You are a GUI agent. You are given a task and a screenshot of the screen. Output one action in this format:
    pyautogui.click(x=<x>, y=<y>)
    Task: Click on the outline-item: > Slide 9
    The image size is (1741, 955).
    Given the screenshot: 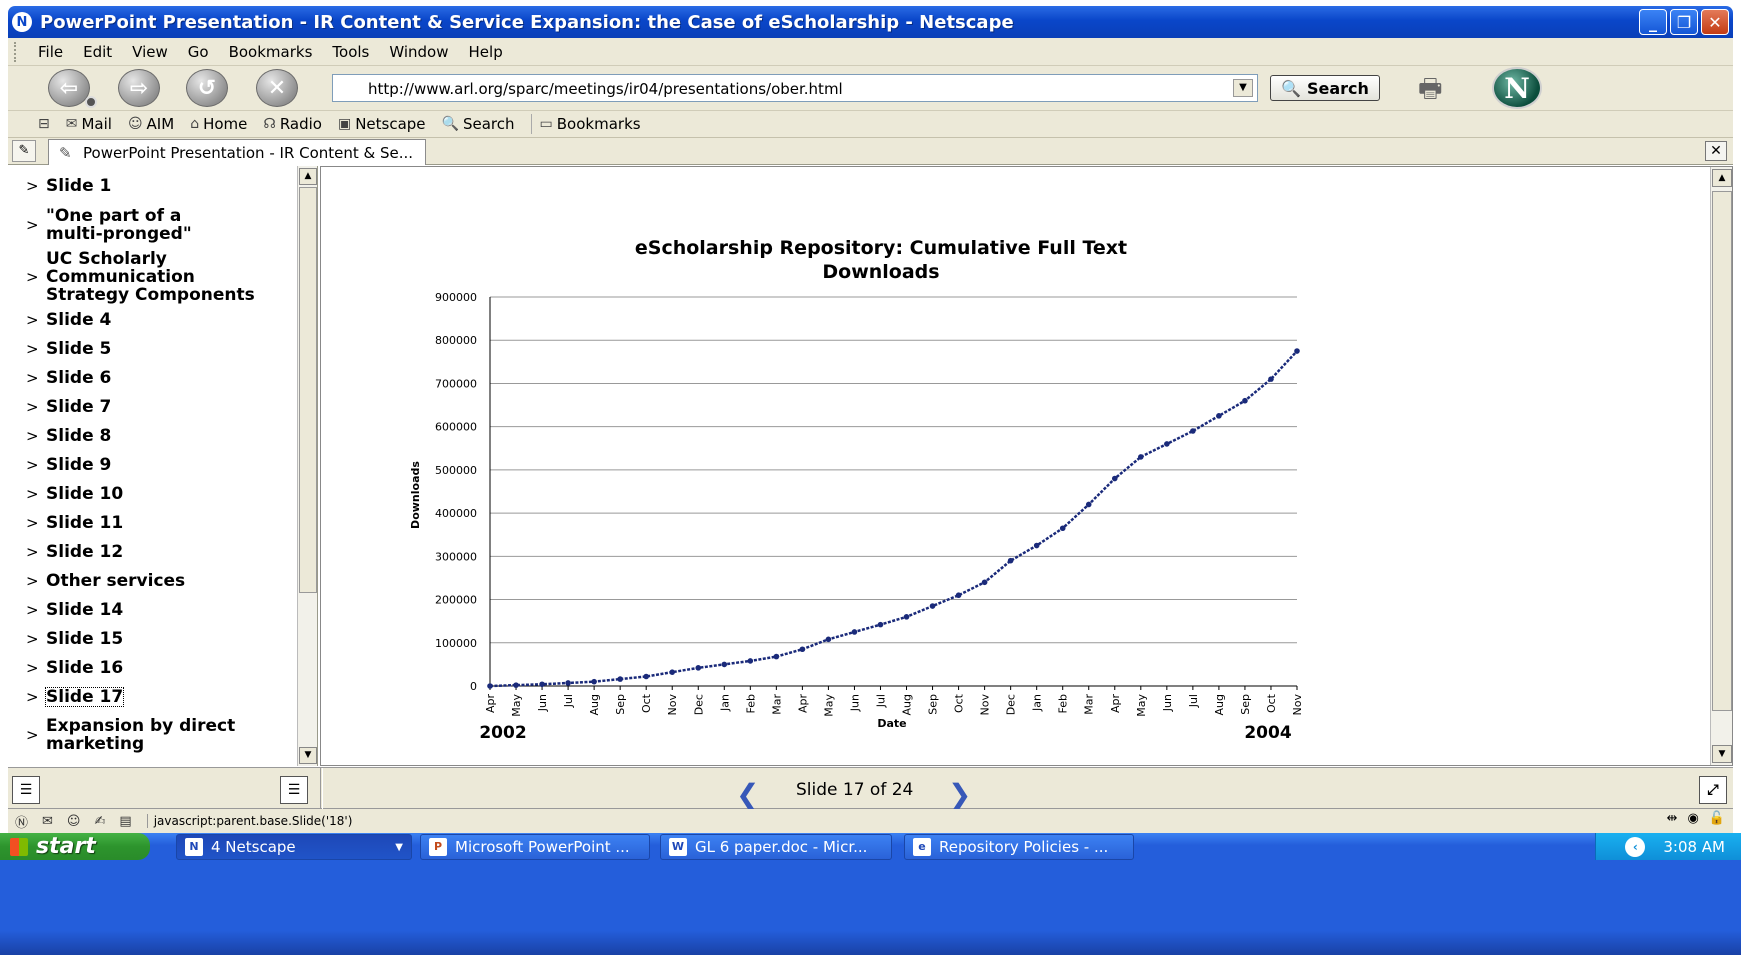 What is the action you would take?
    pyautogui.click(x=68, y=465)
    